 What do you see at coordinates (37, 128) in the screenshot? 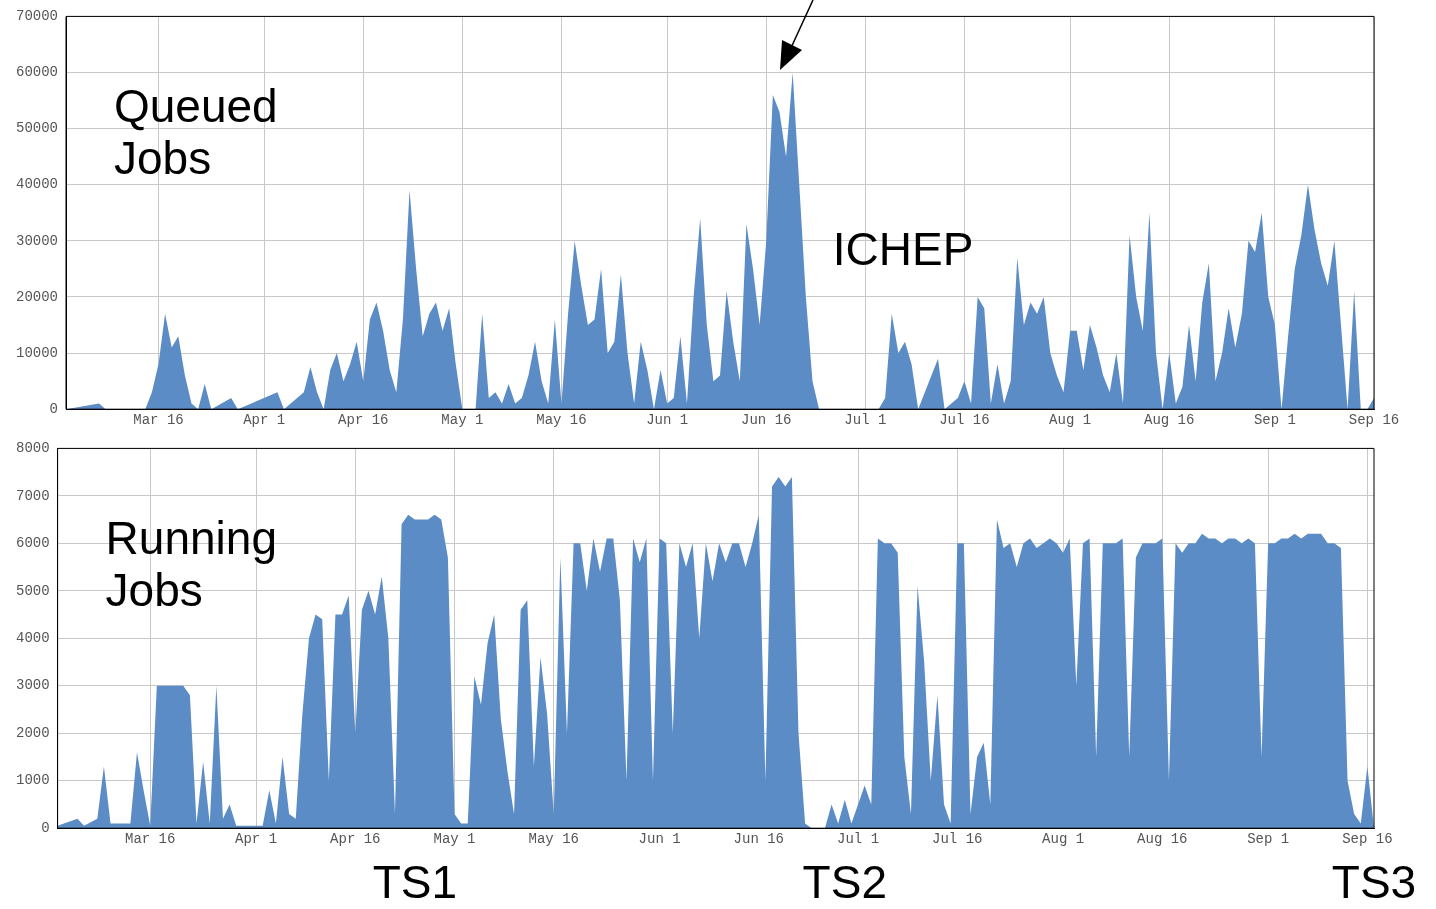
I see `y-tick-label: 50000` at bounding box center [37, 128].